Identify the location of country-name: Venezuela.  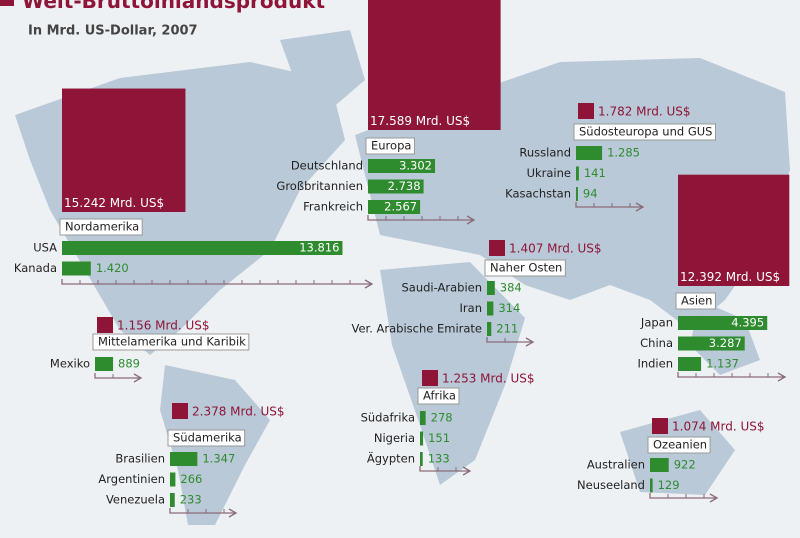
(135, 500).